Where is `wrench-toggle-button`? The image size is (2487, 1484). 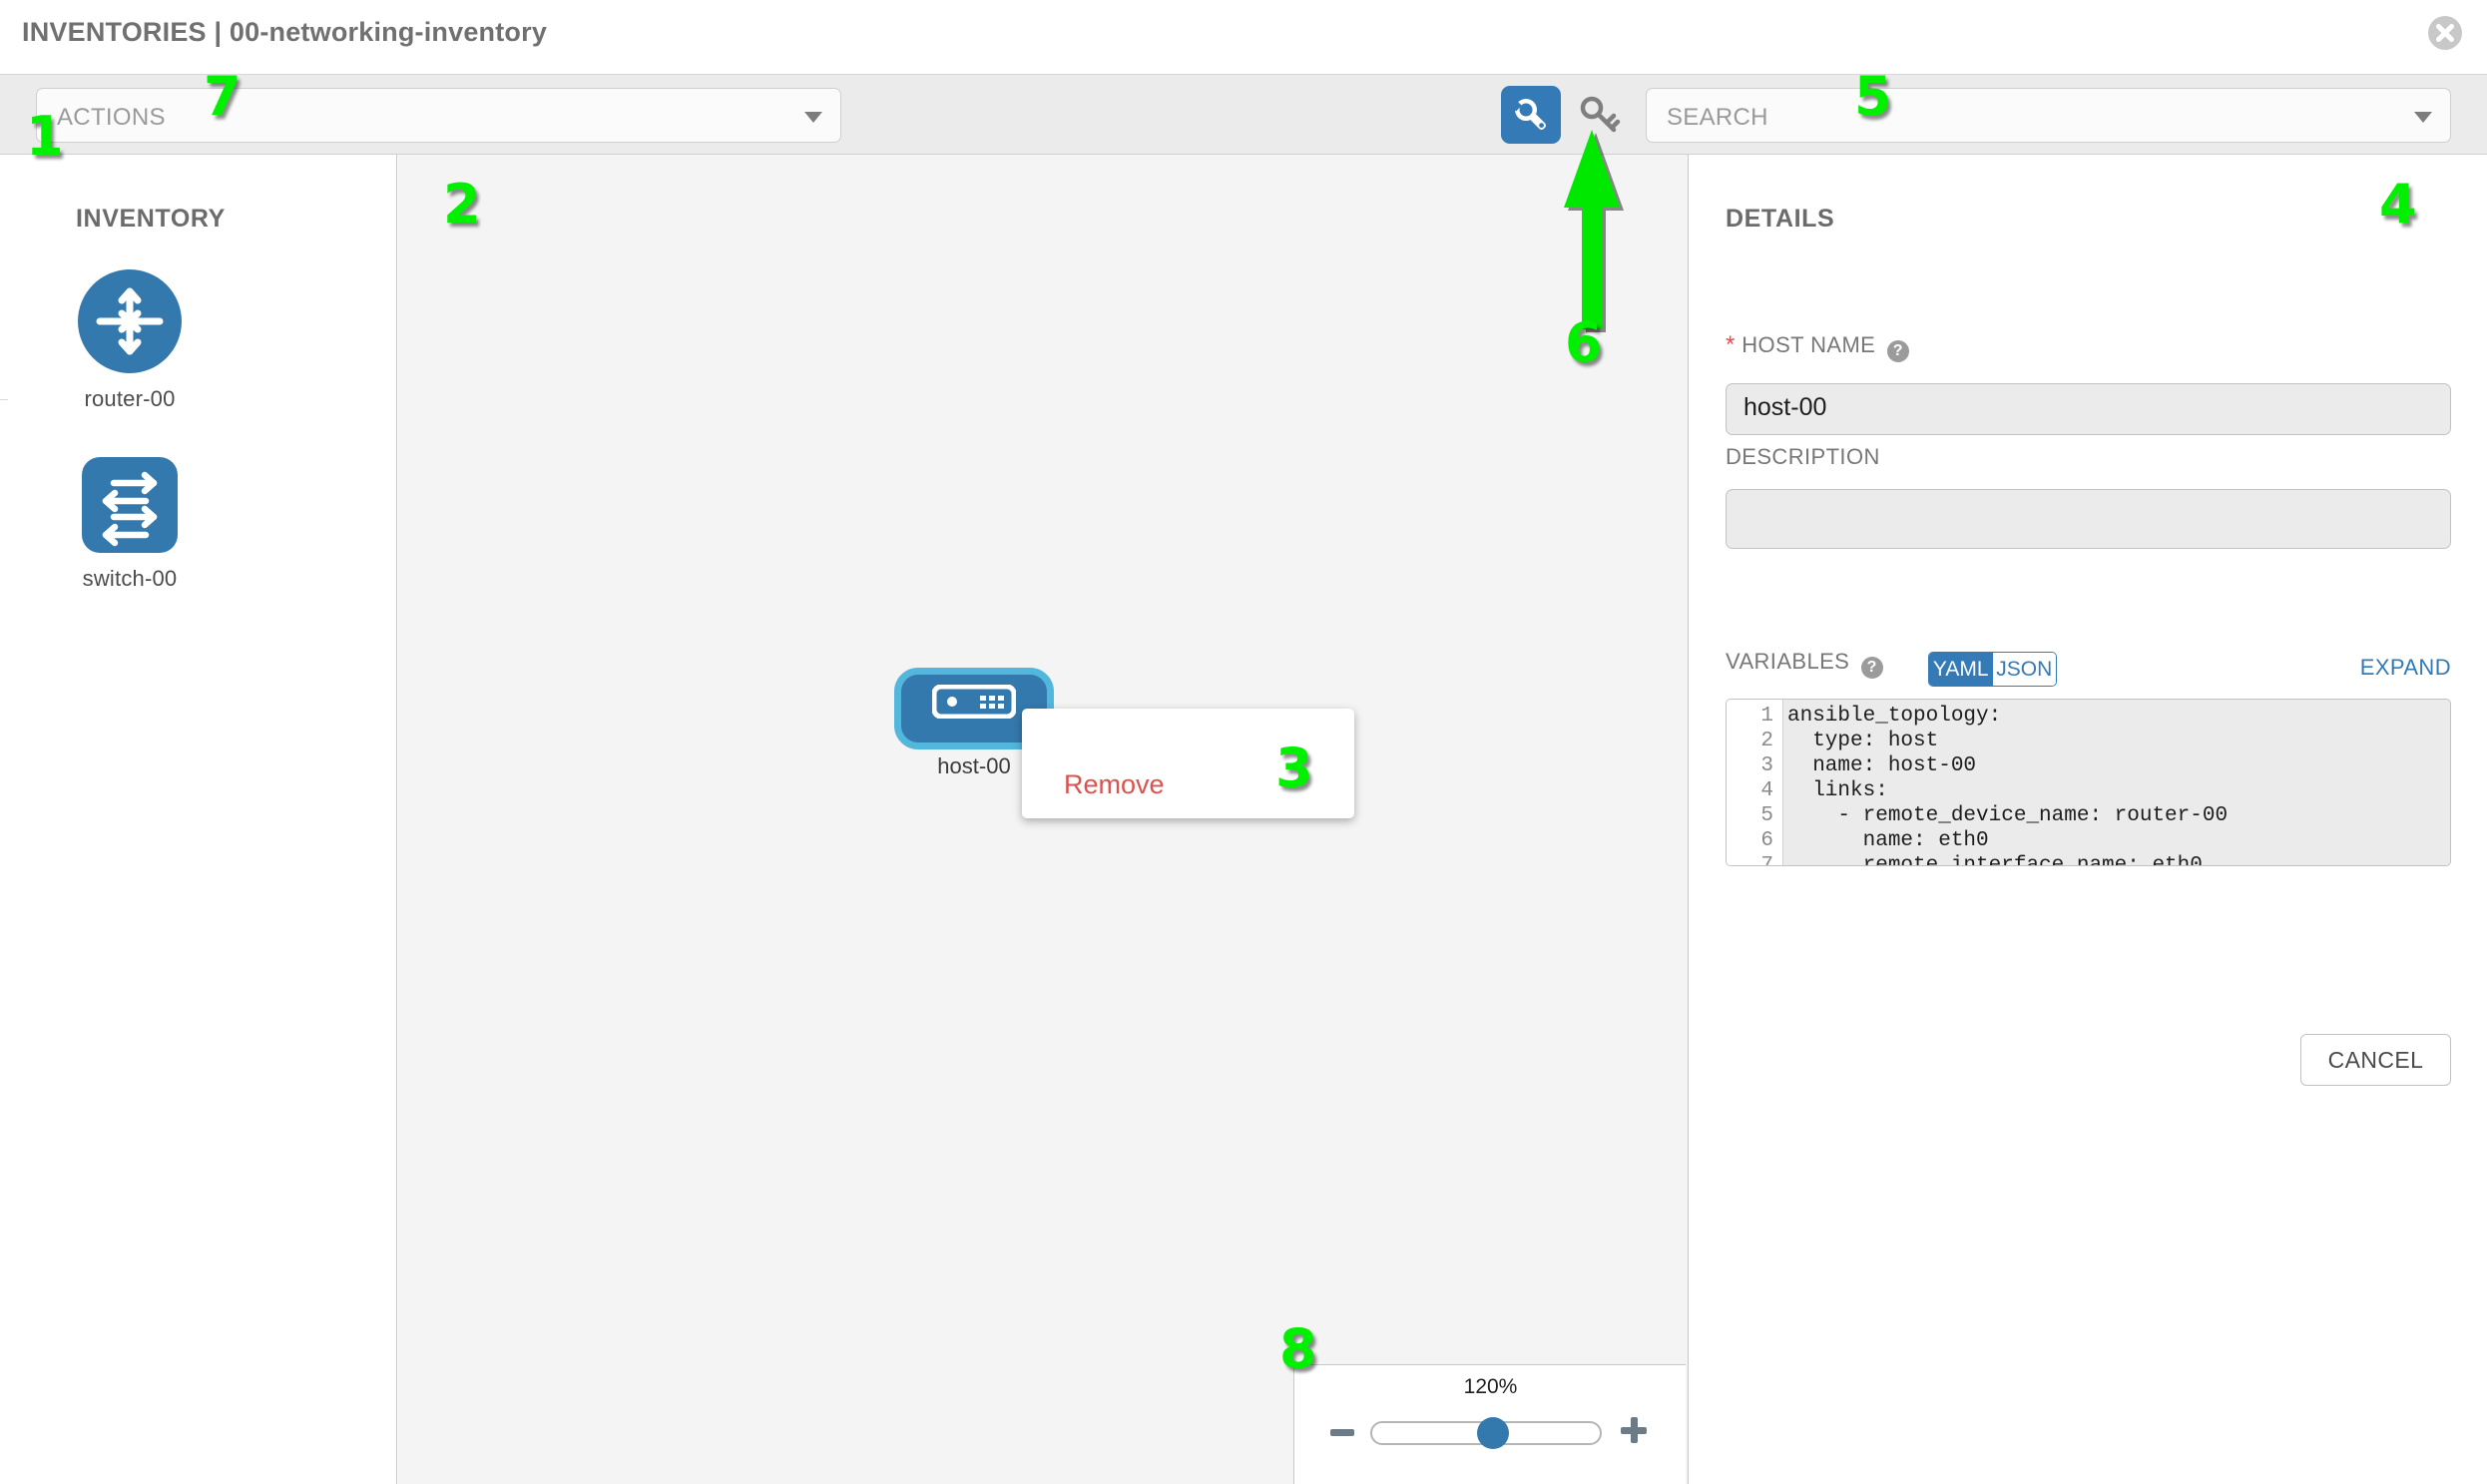
wrench-toggle-button is located at coordinates (1531, 115).